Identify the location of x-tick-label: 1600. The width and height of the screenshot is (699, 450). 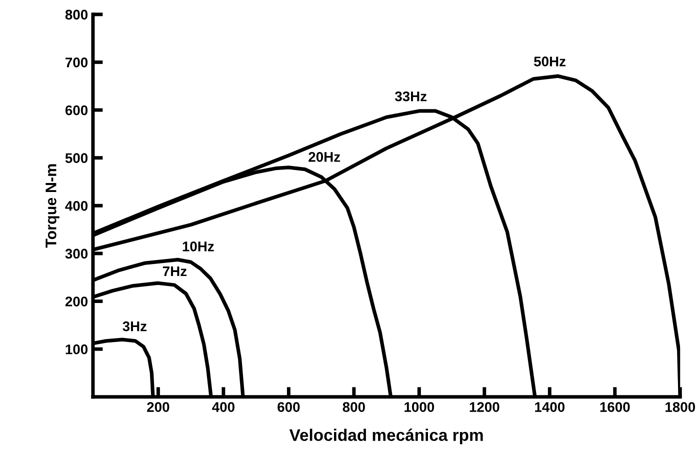
(615, 407).